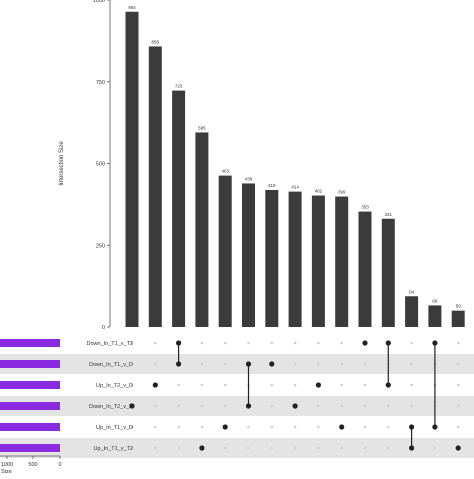 The image size is (474, 479). I want to click on bar-value-label: 353, so click(365, 207).